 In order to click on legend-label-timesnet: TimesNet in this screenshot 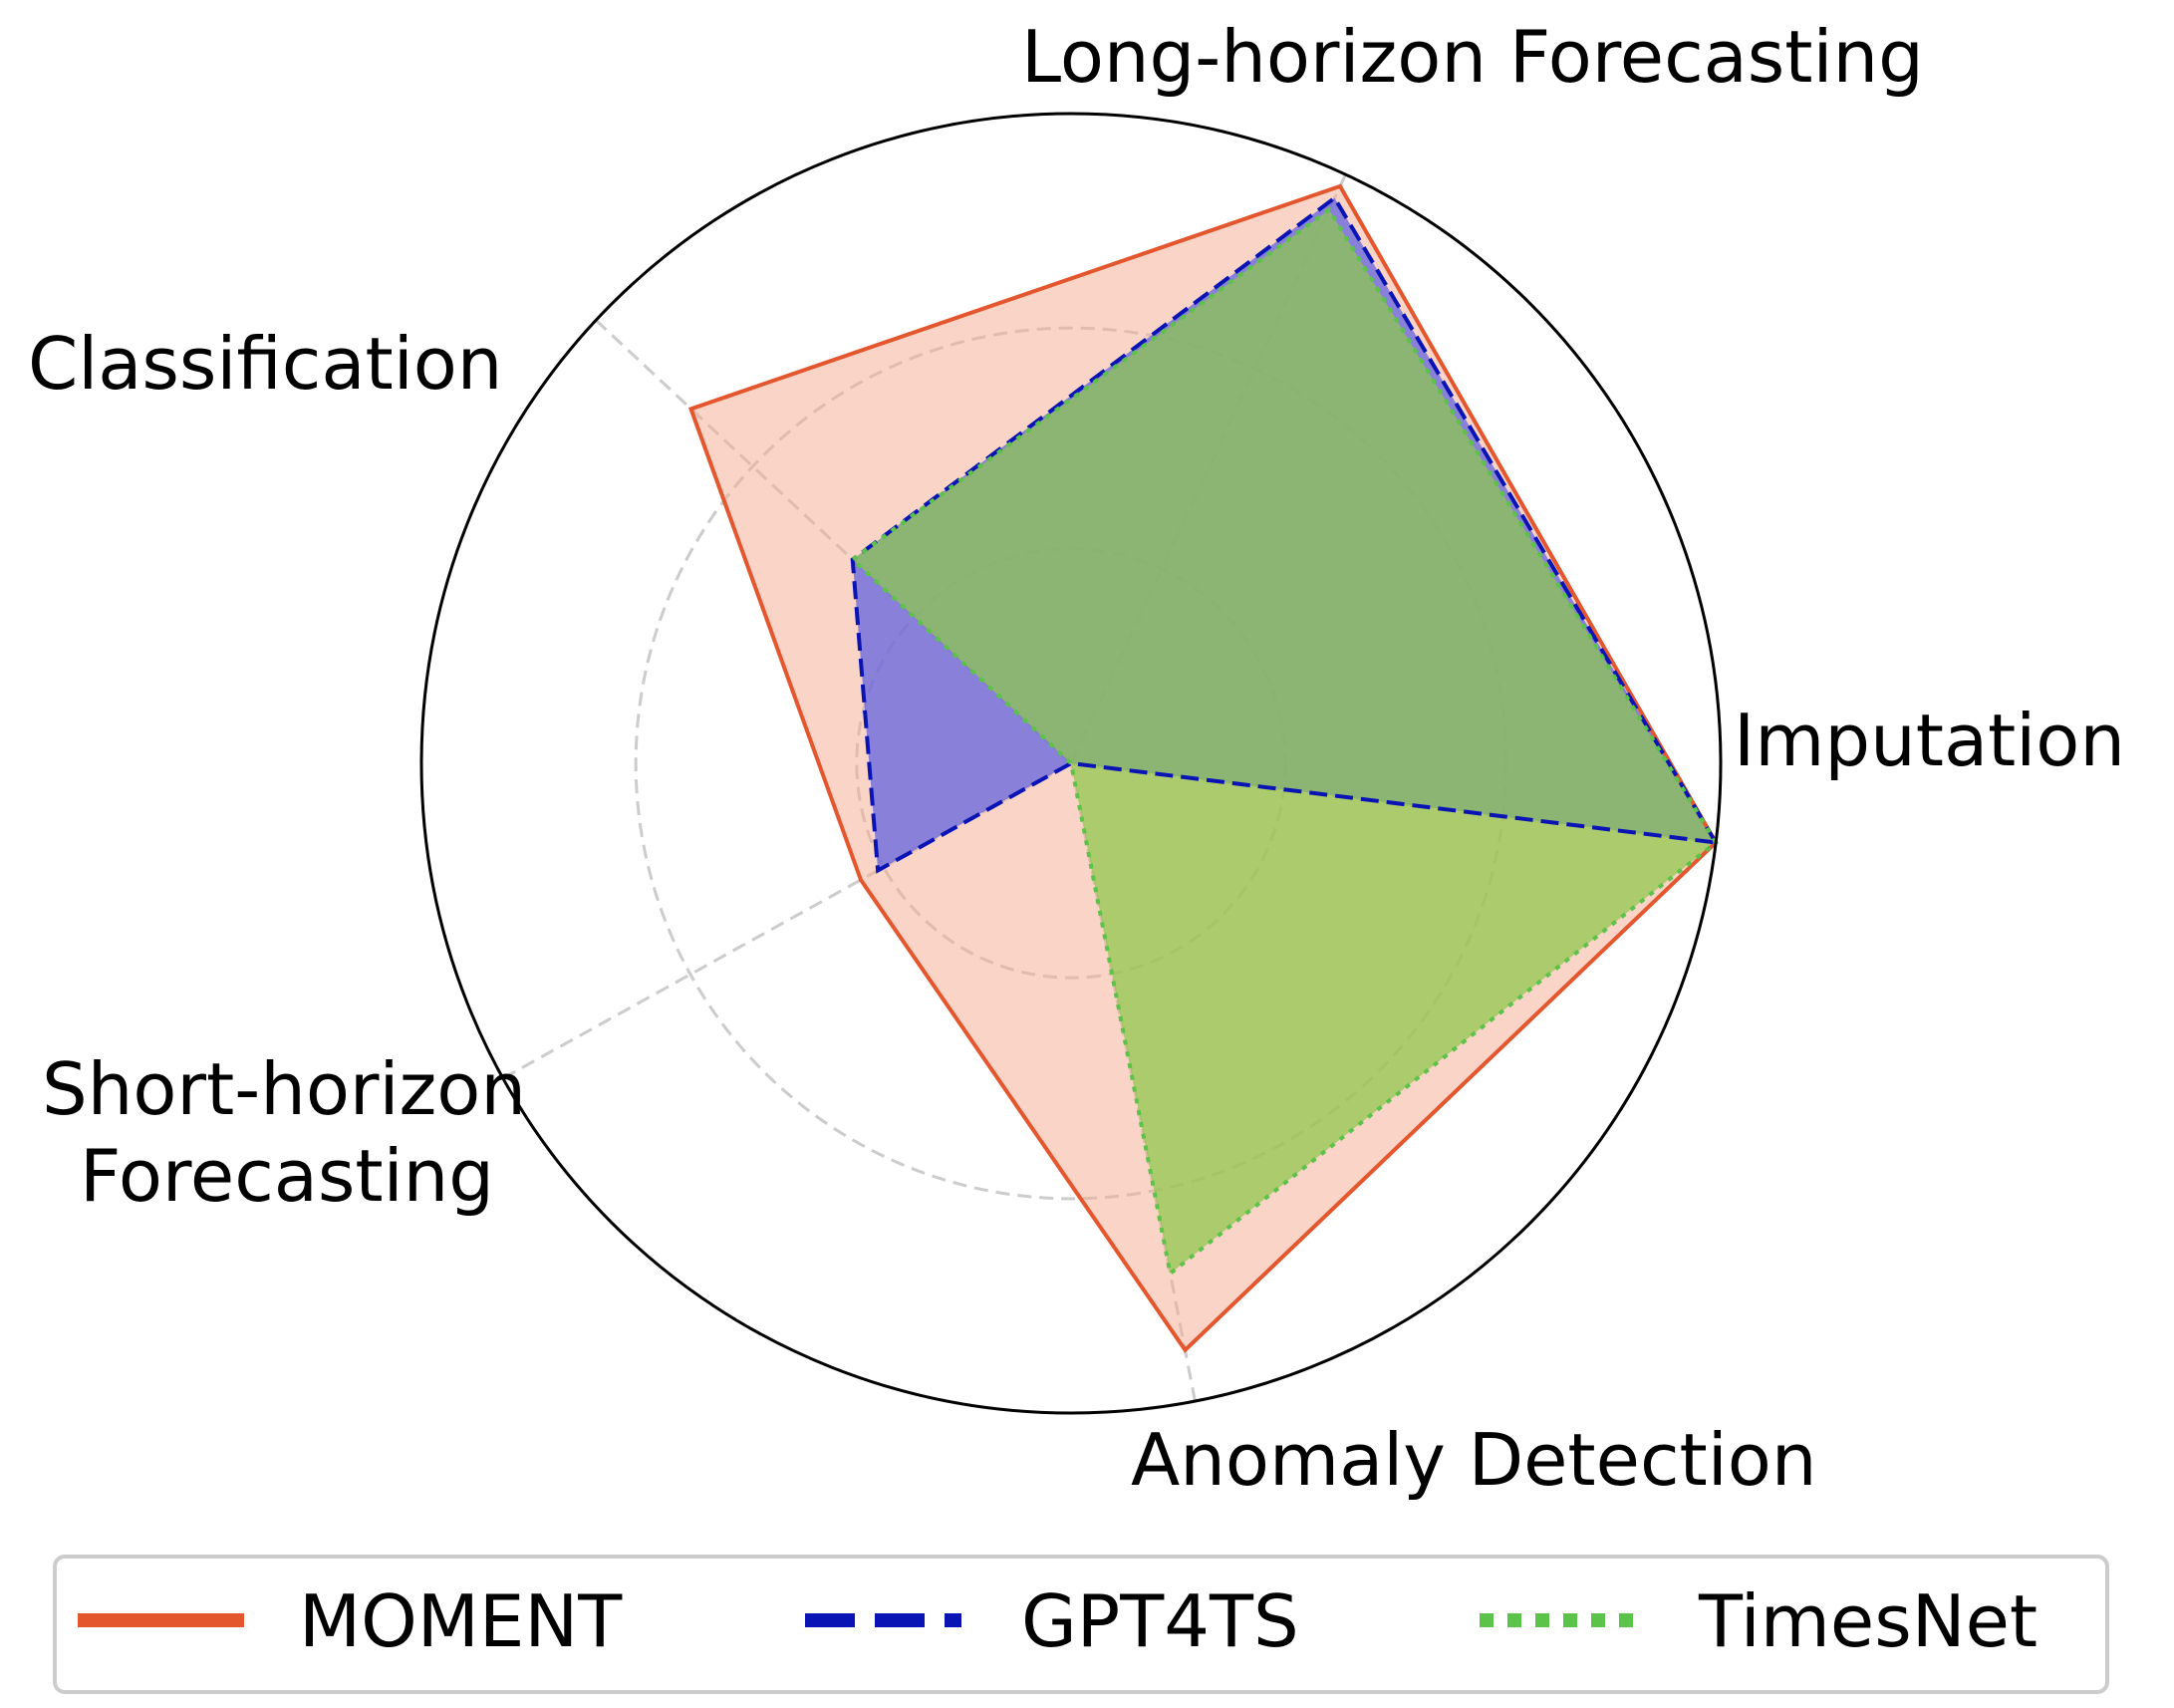, I will do `click(1868, 1621)`.